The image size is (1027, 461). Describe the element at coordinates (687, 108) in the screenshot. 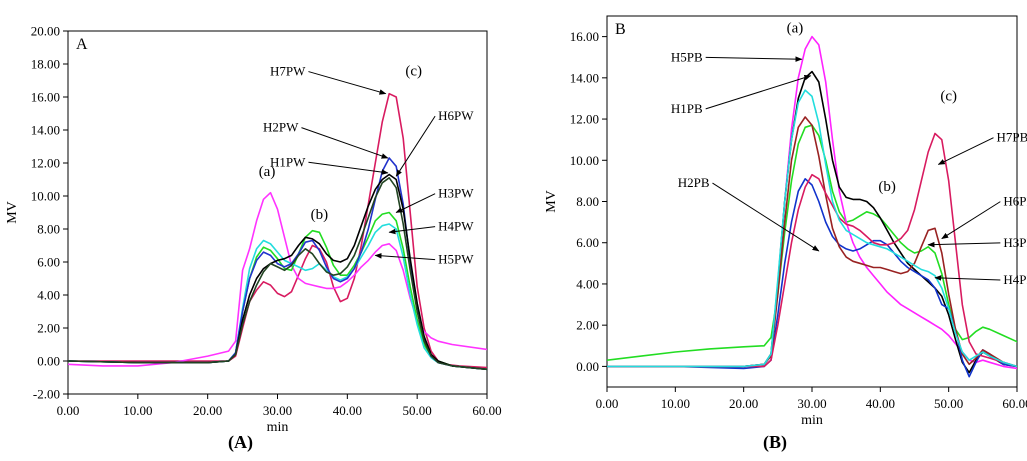

I see `annotation-h1pb: H1PB` at that location.